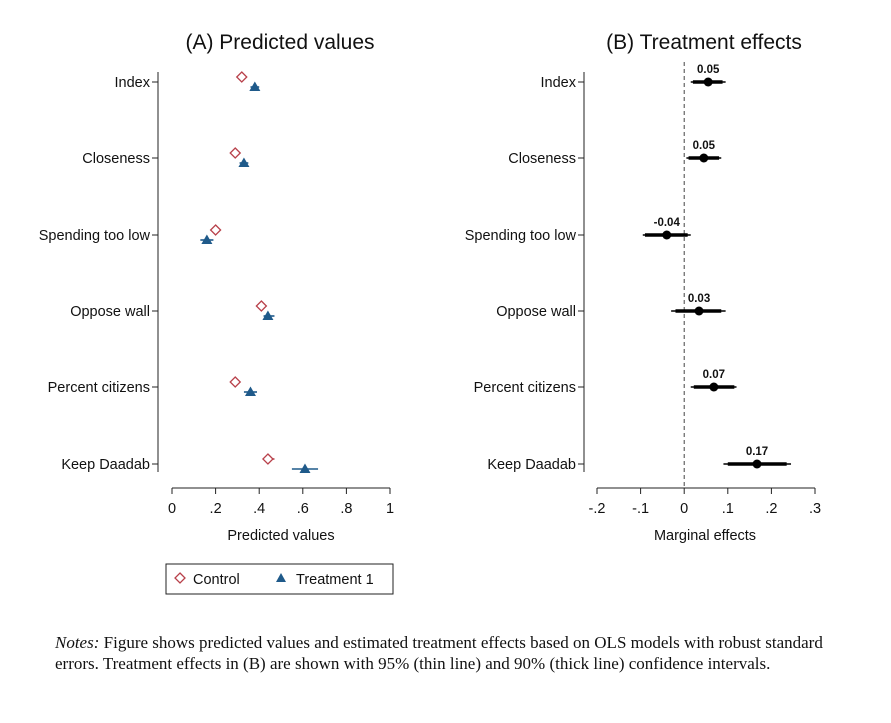  Describe the element at coordinates (717, 266) in the screenshot. I see `panel-b-marks: 0.05 0.05 -0.04 0.03 0.07 0.17` at that location.